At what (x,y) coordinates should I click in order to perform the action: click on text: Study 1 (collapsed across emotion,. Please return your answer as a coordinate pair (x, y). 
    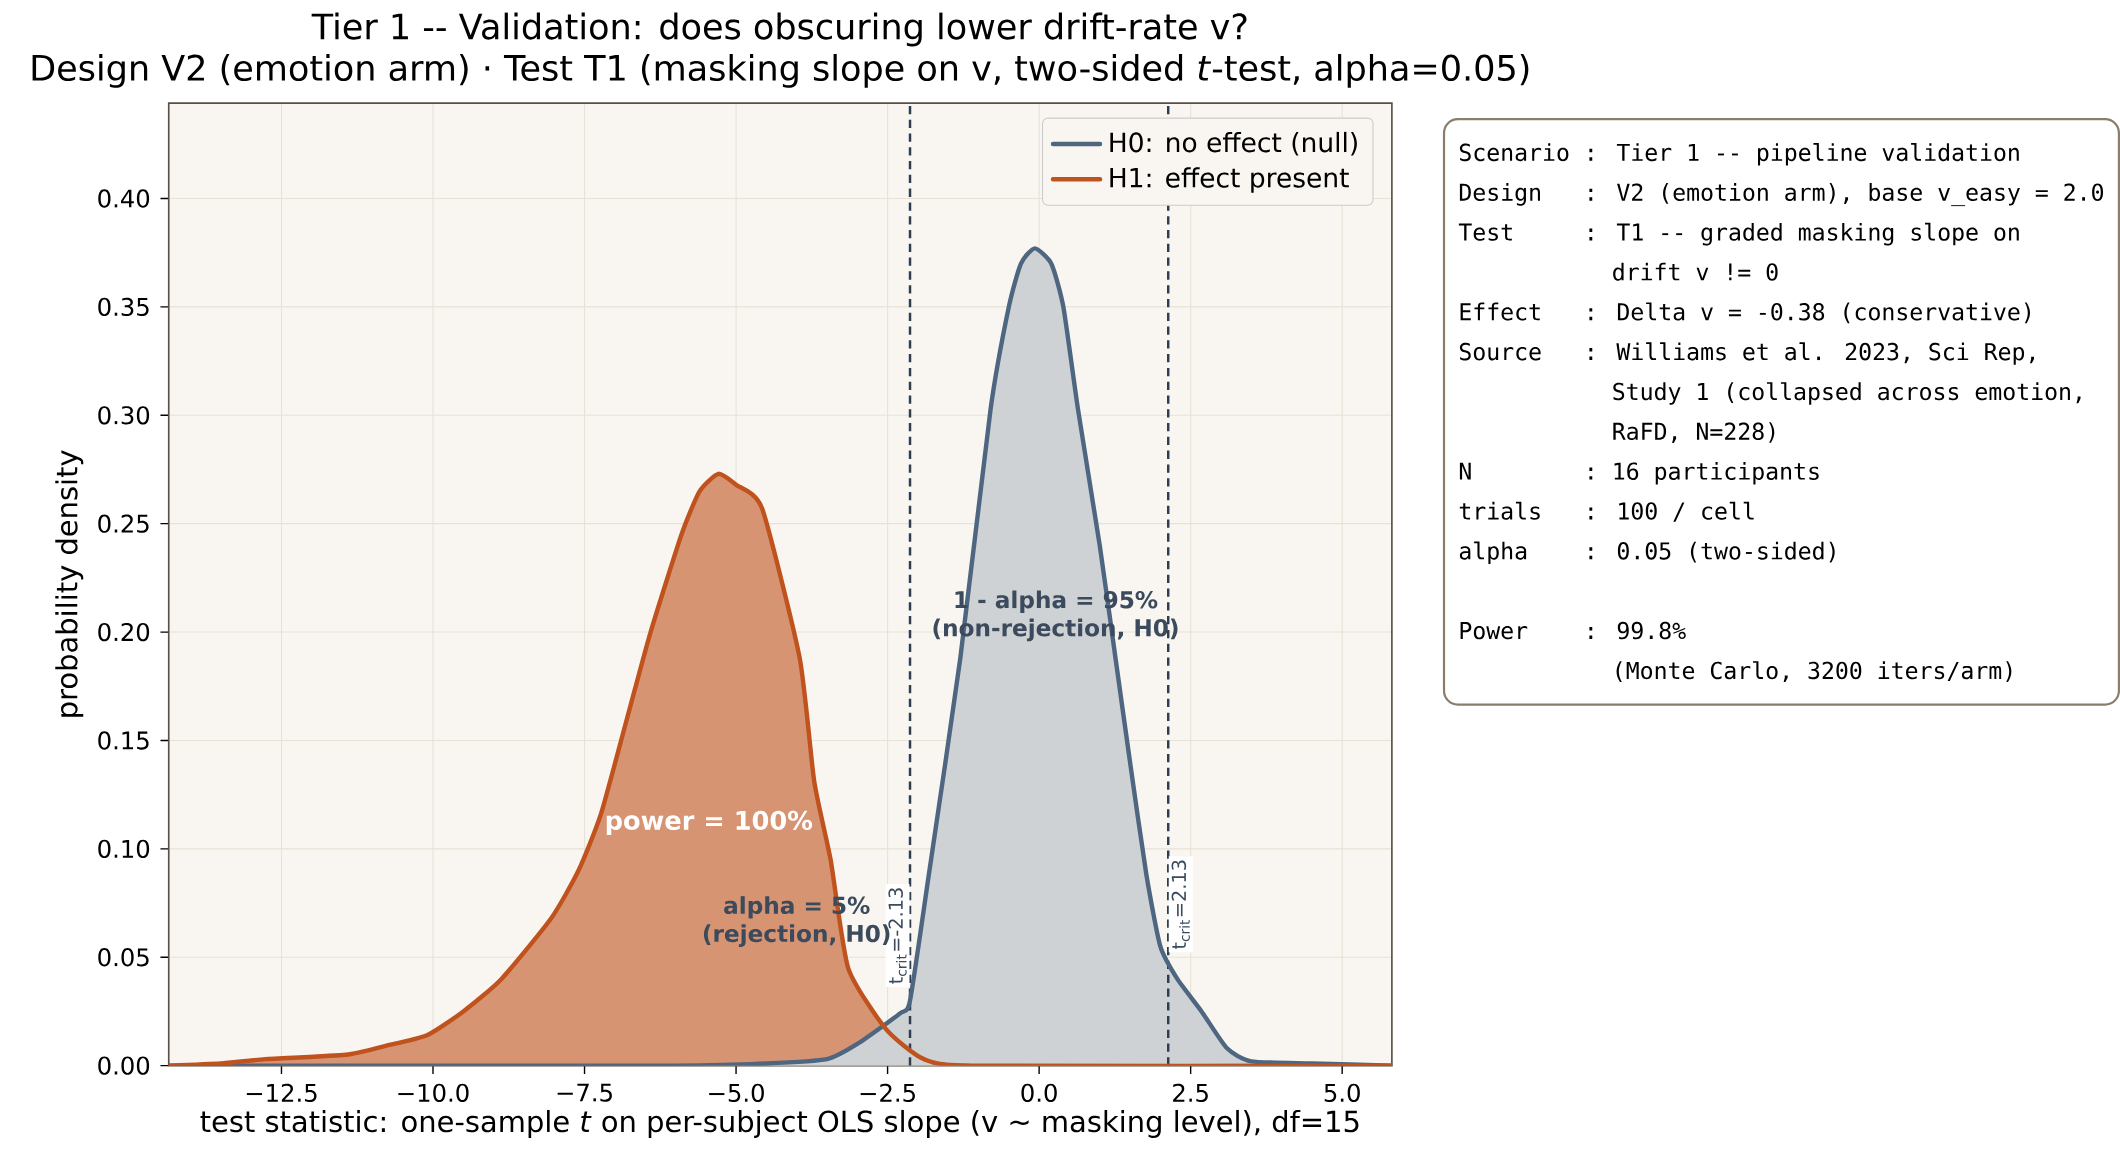
    Looking at the image, I should click on (1847, 393).